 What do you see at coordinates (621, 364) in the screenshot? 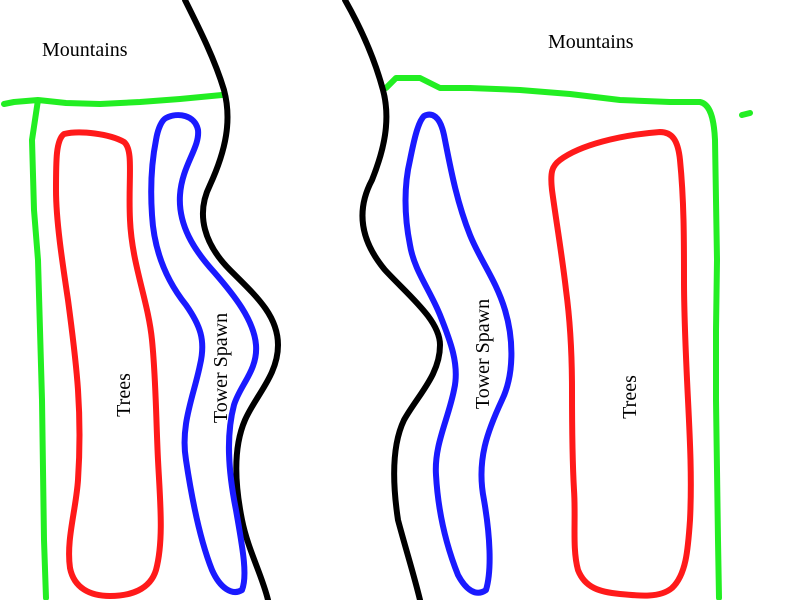
I see `trees-outline-right` at bounding box center [621, 364].